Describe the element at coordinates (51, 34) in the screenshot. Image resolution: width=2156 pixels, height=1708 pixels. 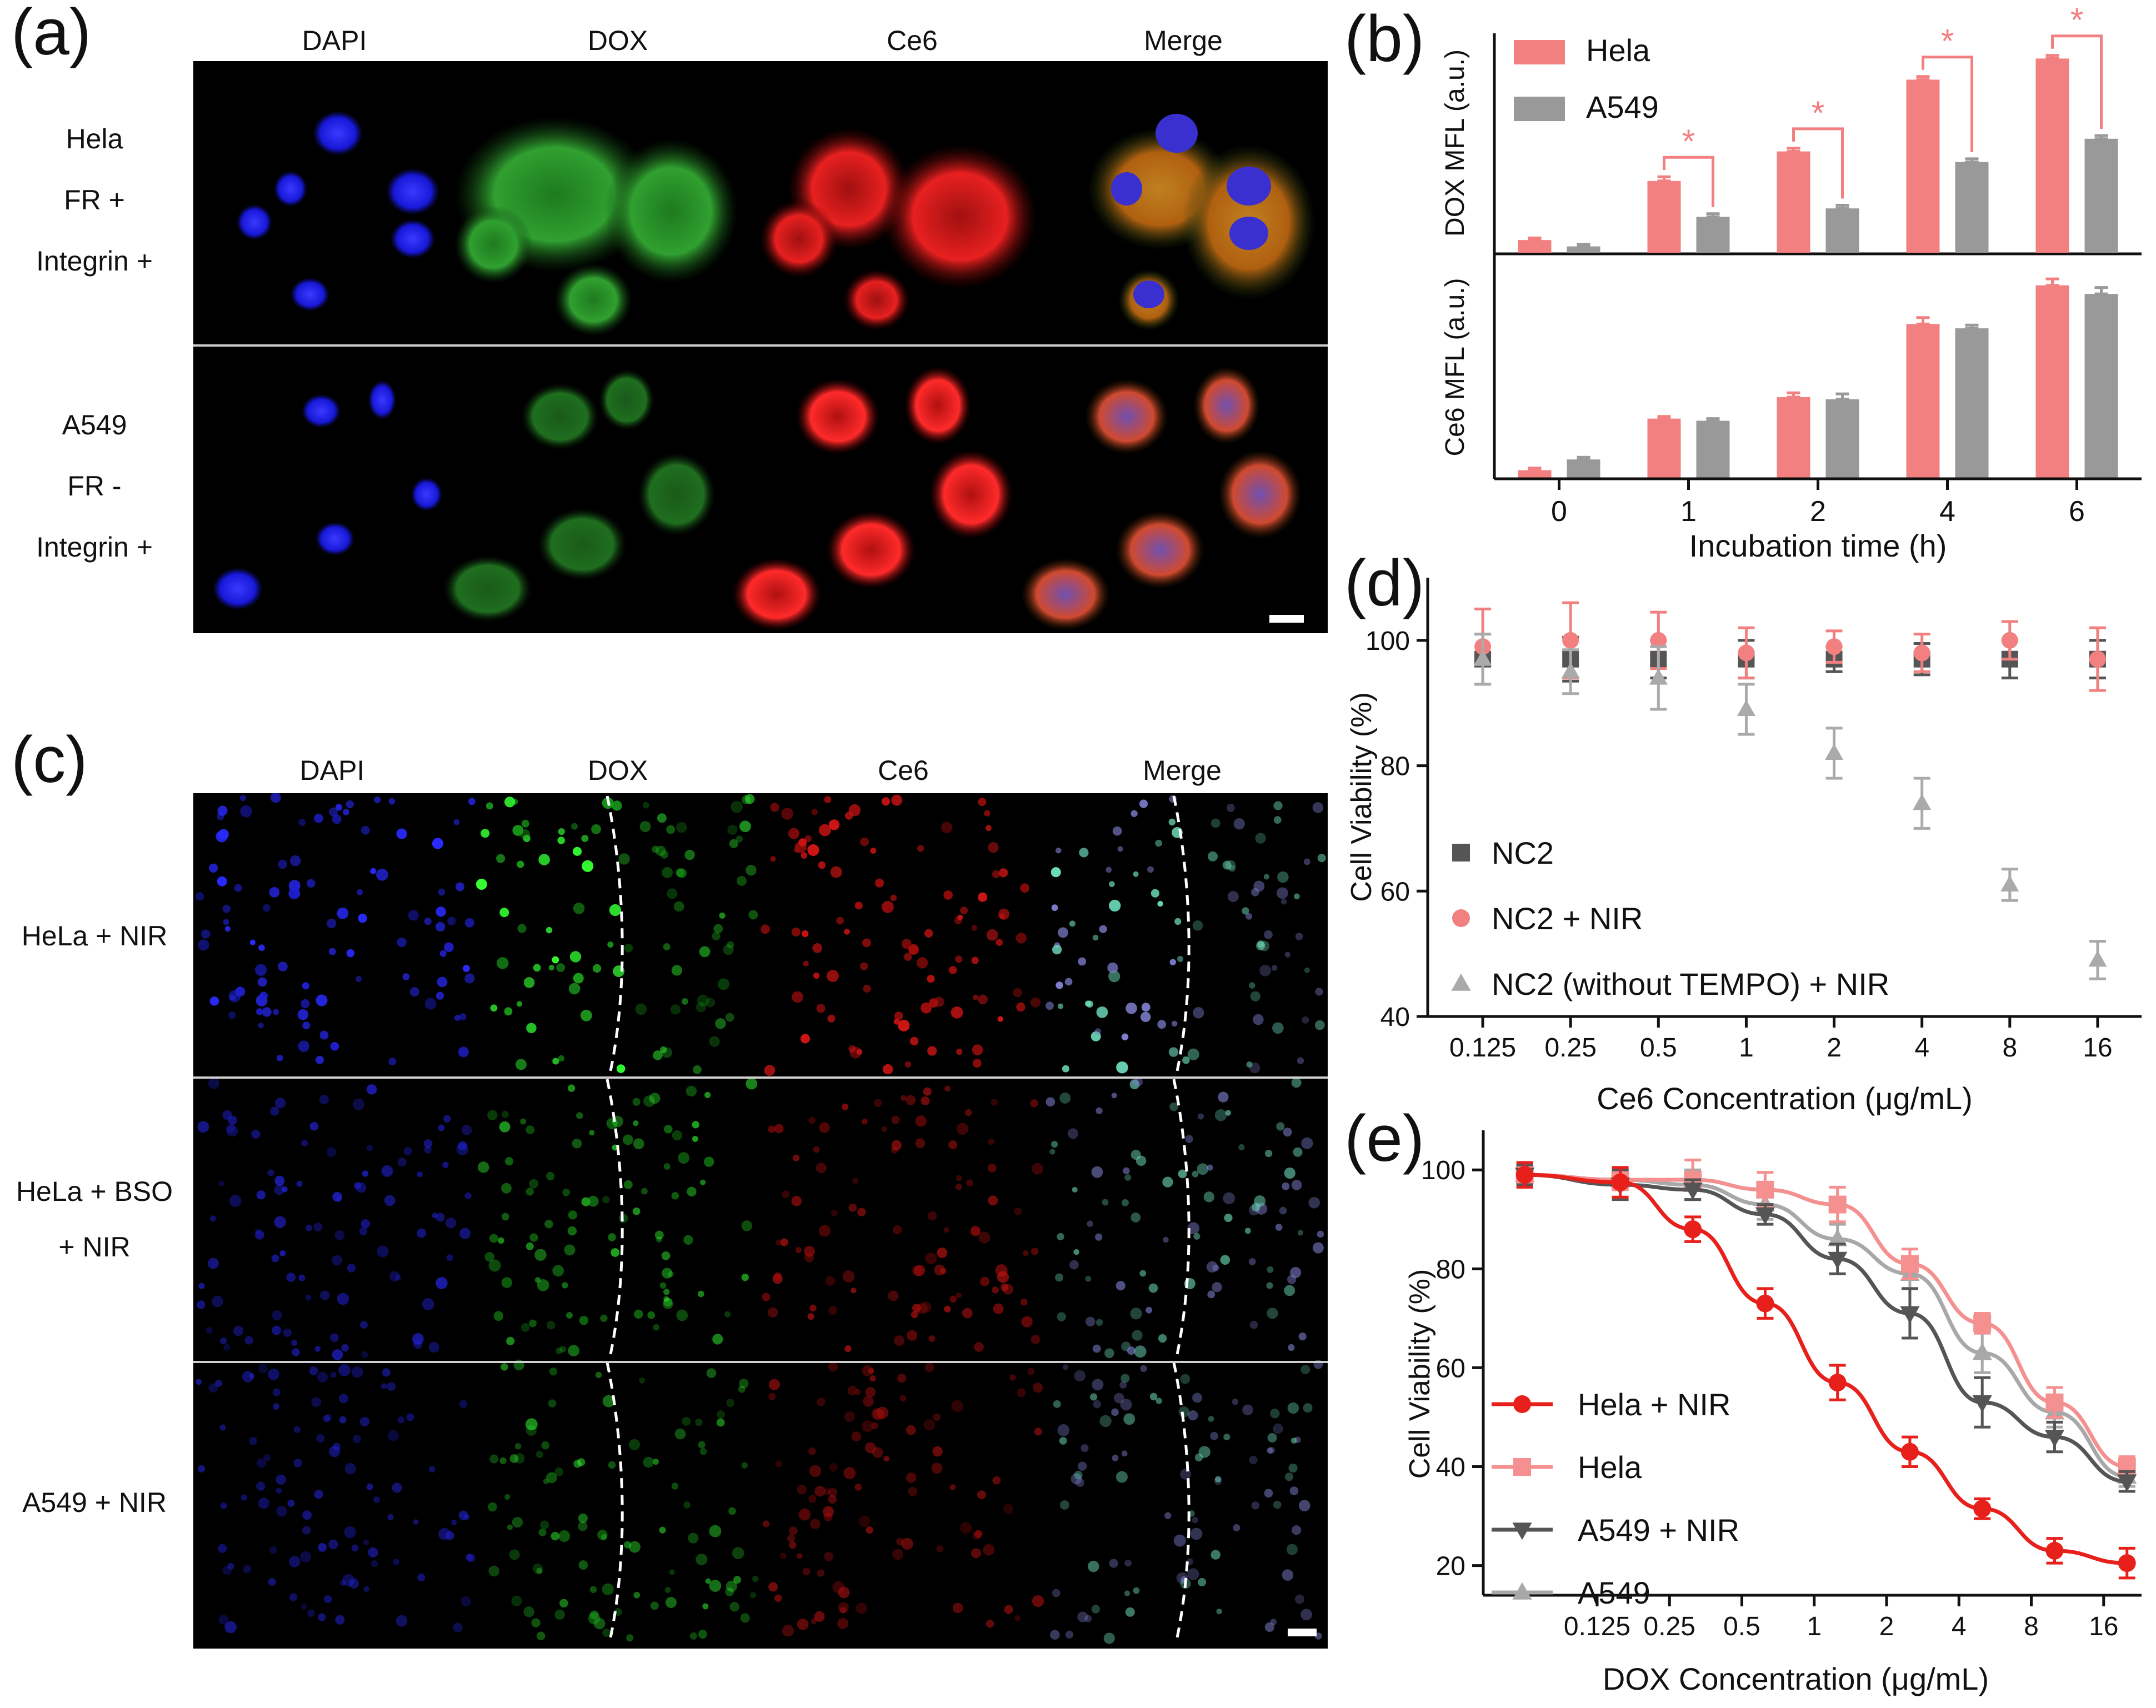
I see `panel-a-letter: (a)` at that location.